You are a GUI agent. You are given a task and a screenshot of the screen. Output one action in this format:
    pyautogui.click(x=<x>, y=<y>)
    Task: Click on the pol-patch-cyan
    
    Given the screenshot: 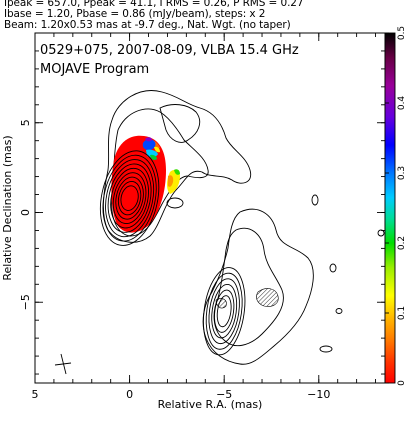 What is the action you would take?
    pyautogui.click(x=152, y=153)
    